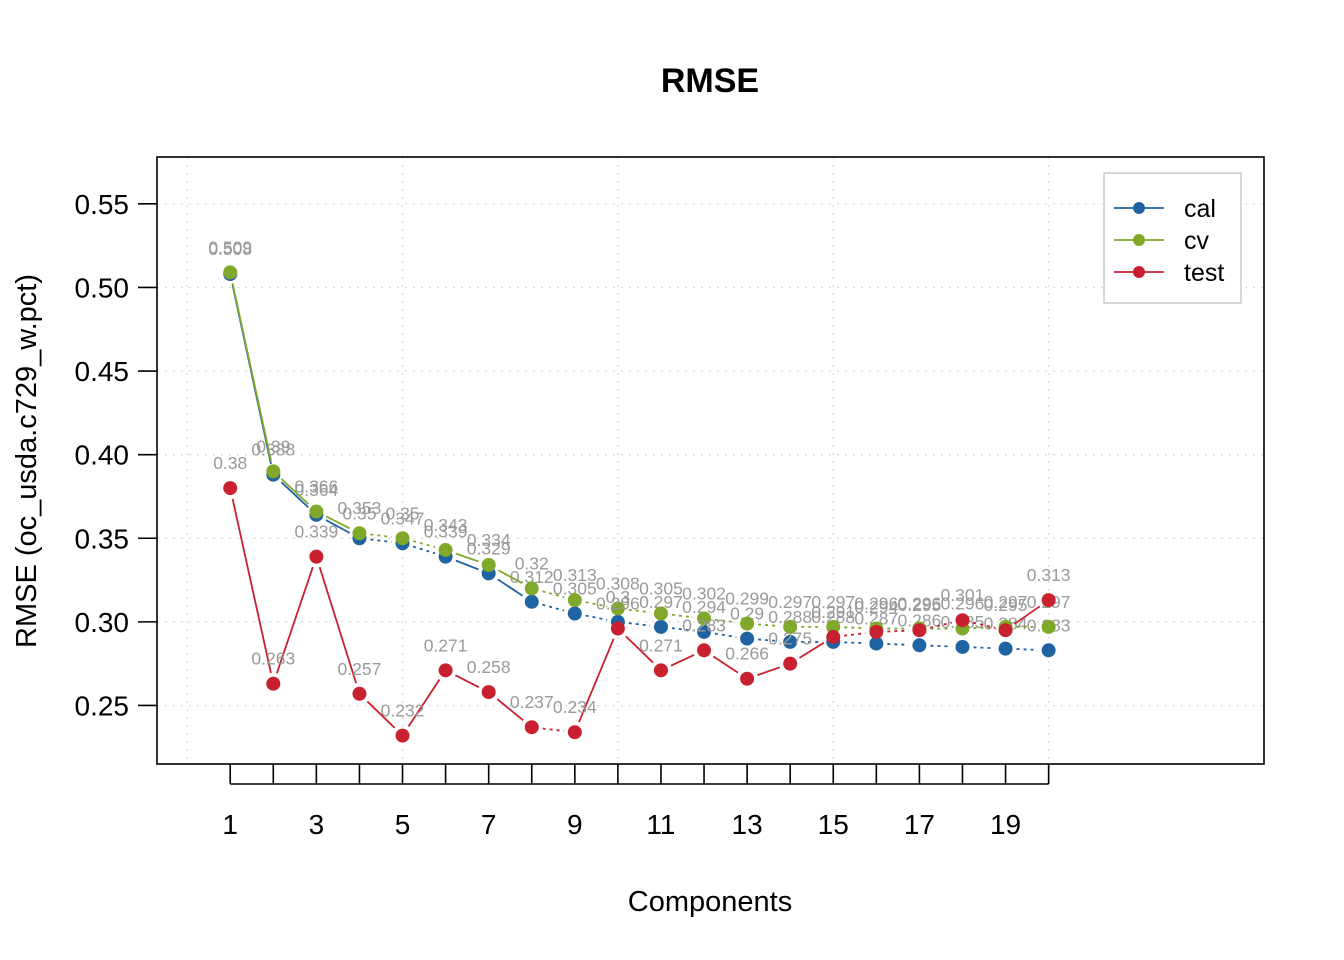  What do you see at coordinates (963, 595) in the screenshot?
I see `data-label: 0.301` at bounding box center [963, 595].